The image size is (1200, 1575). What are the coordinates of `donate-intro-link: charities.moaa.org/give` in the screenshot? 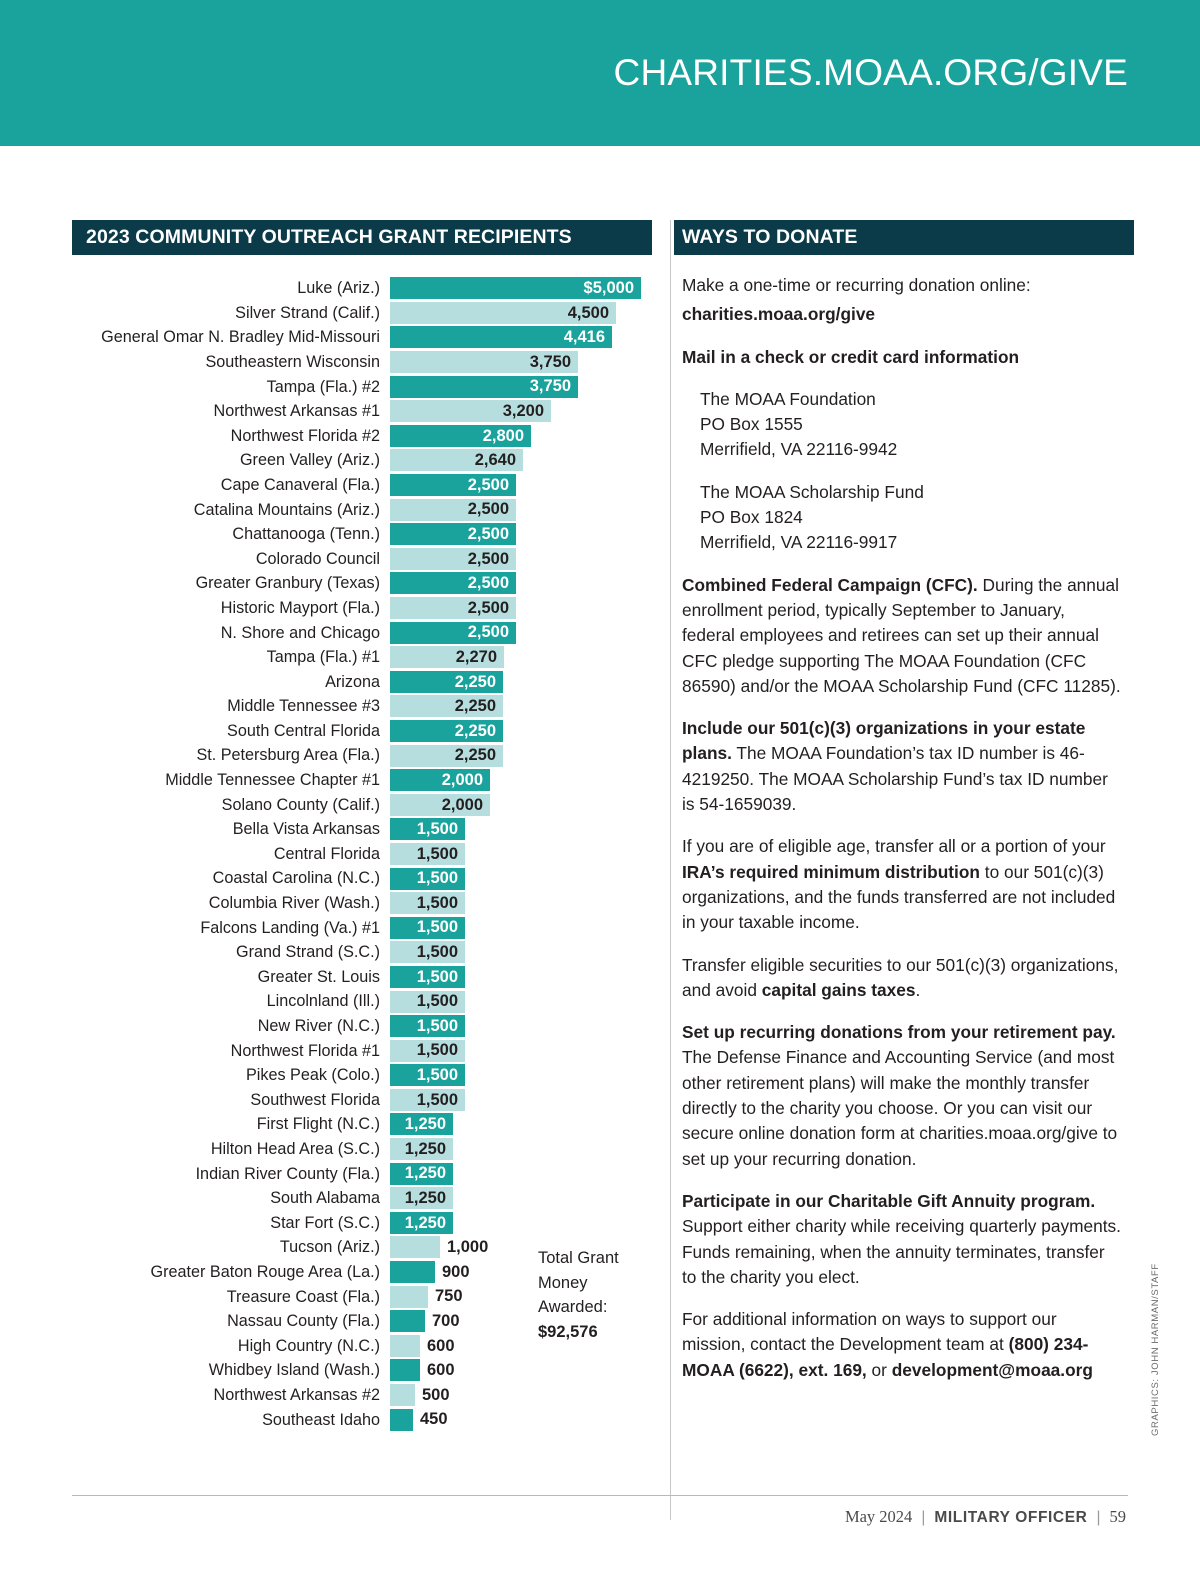 It's located at (779, 314).